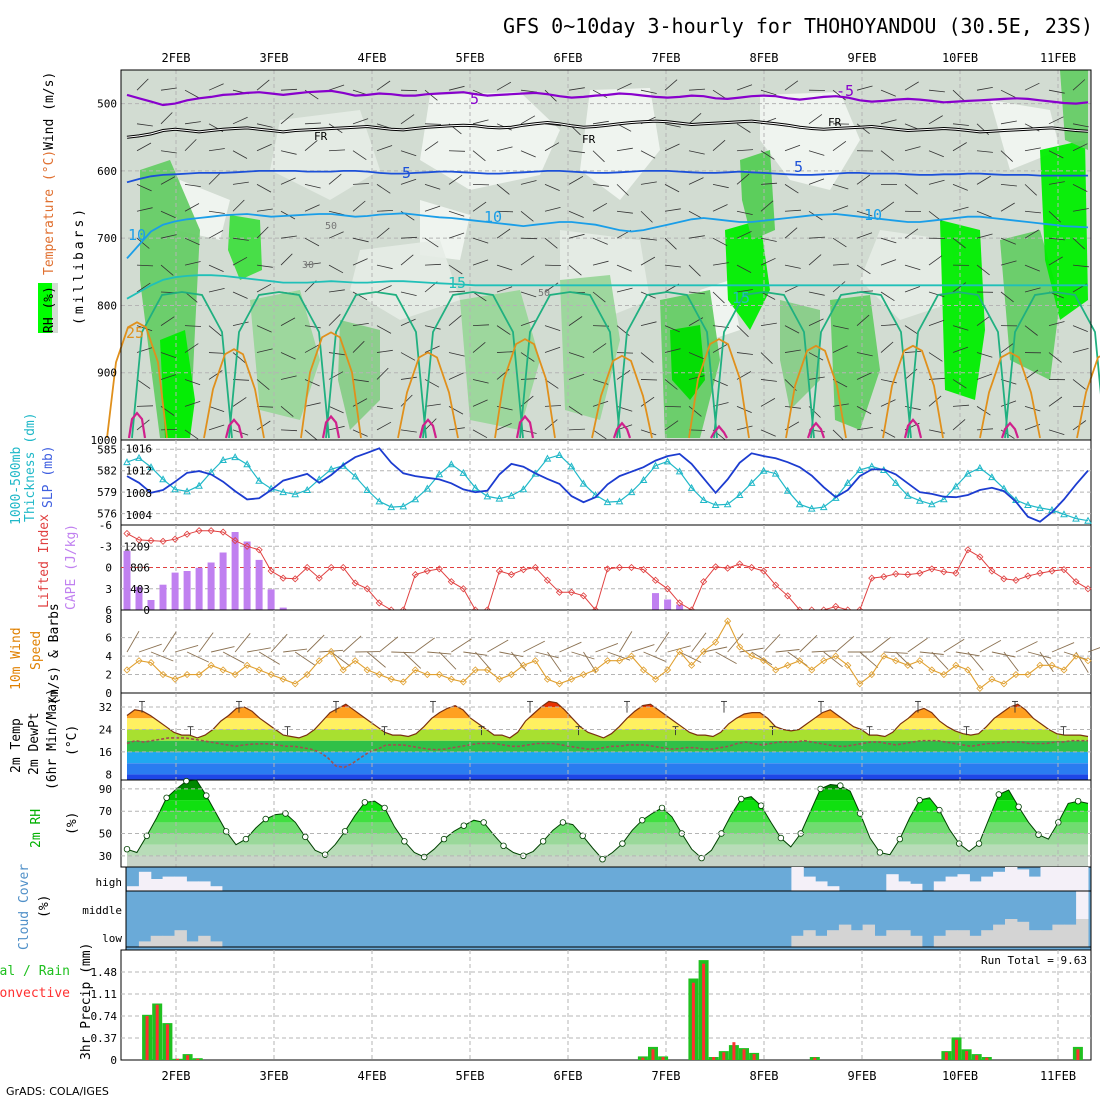 The width and height of the screenshot is (1100, 1100). Describe the element at coordinates (960, 1076) in the screenshot. I see `date-label-10feb-bottom: 10FEB` at that location.